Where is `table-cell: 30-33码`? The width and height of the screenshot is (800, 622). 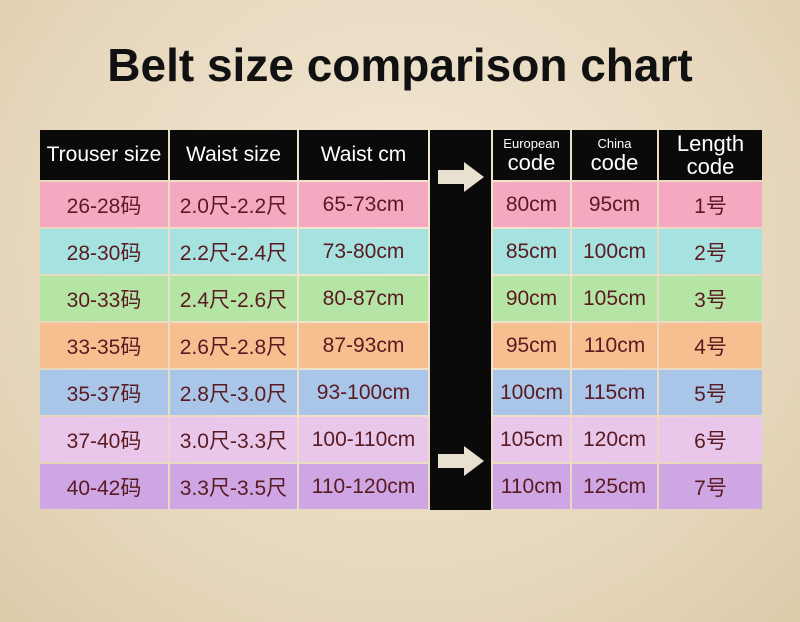
table-cell: 30-33码 is located at coordinates (104, 298).